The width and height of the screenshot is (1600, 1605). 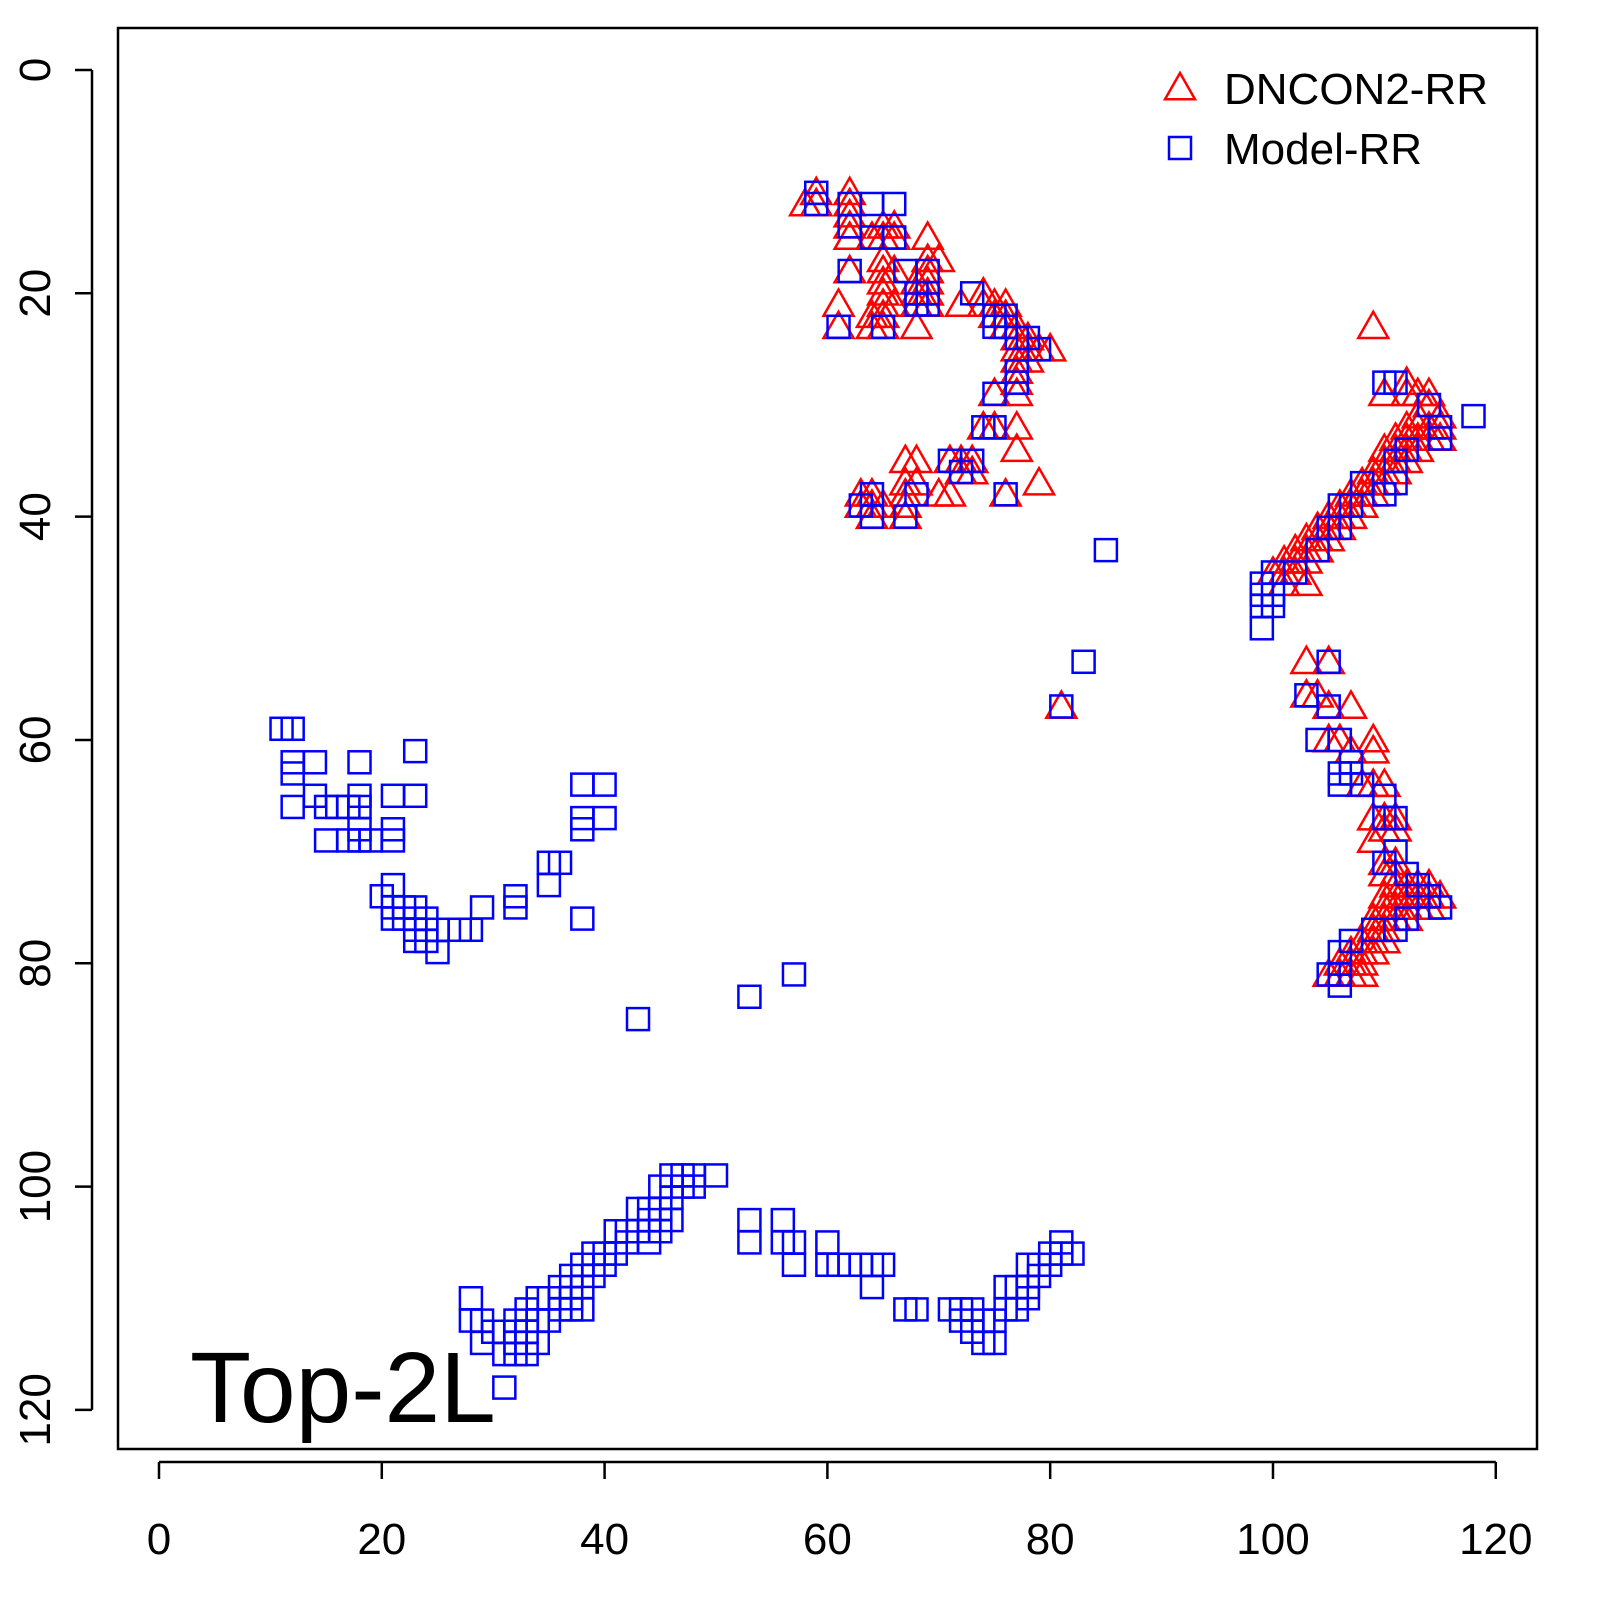 What do you see at coordinates (381, 1539) in the screenshot?
I see `x-tick-label: 20` at bounding box center [381, 1539].